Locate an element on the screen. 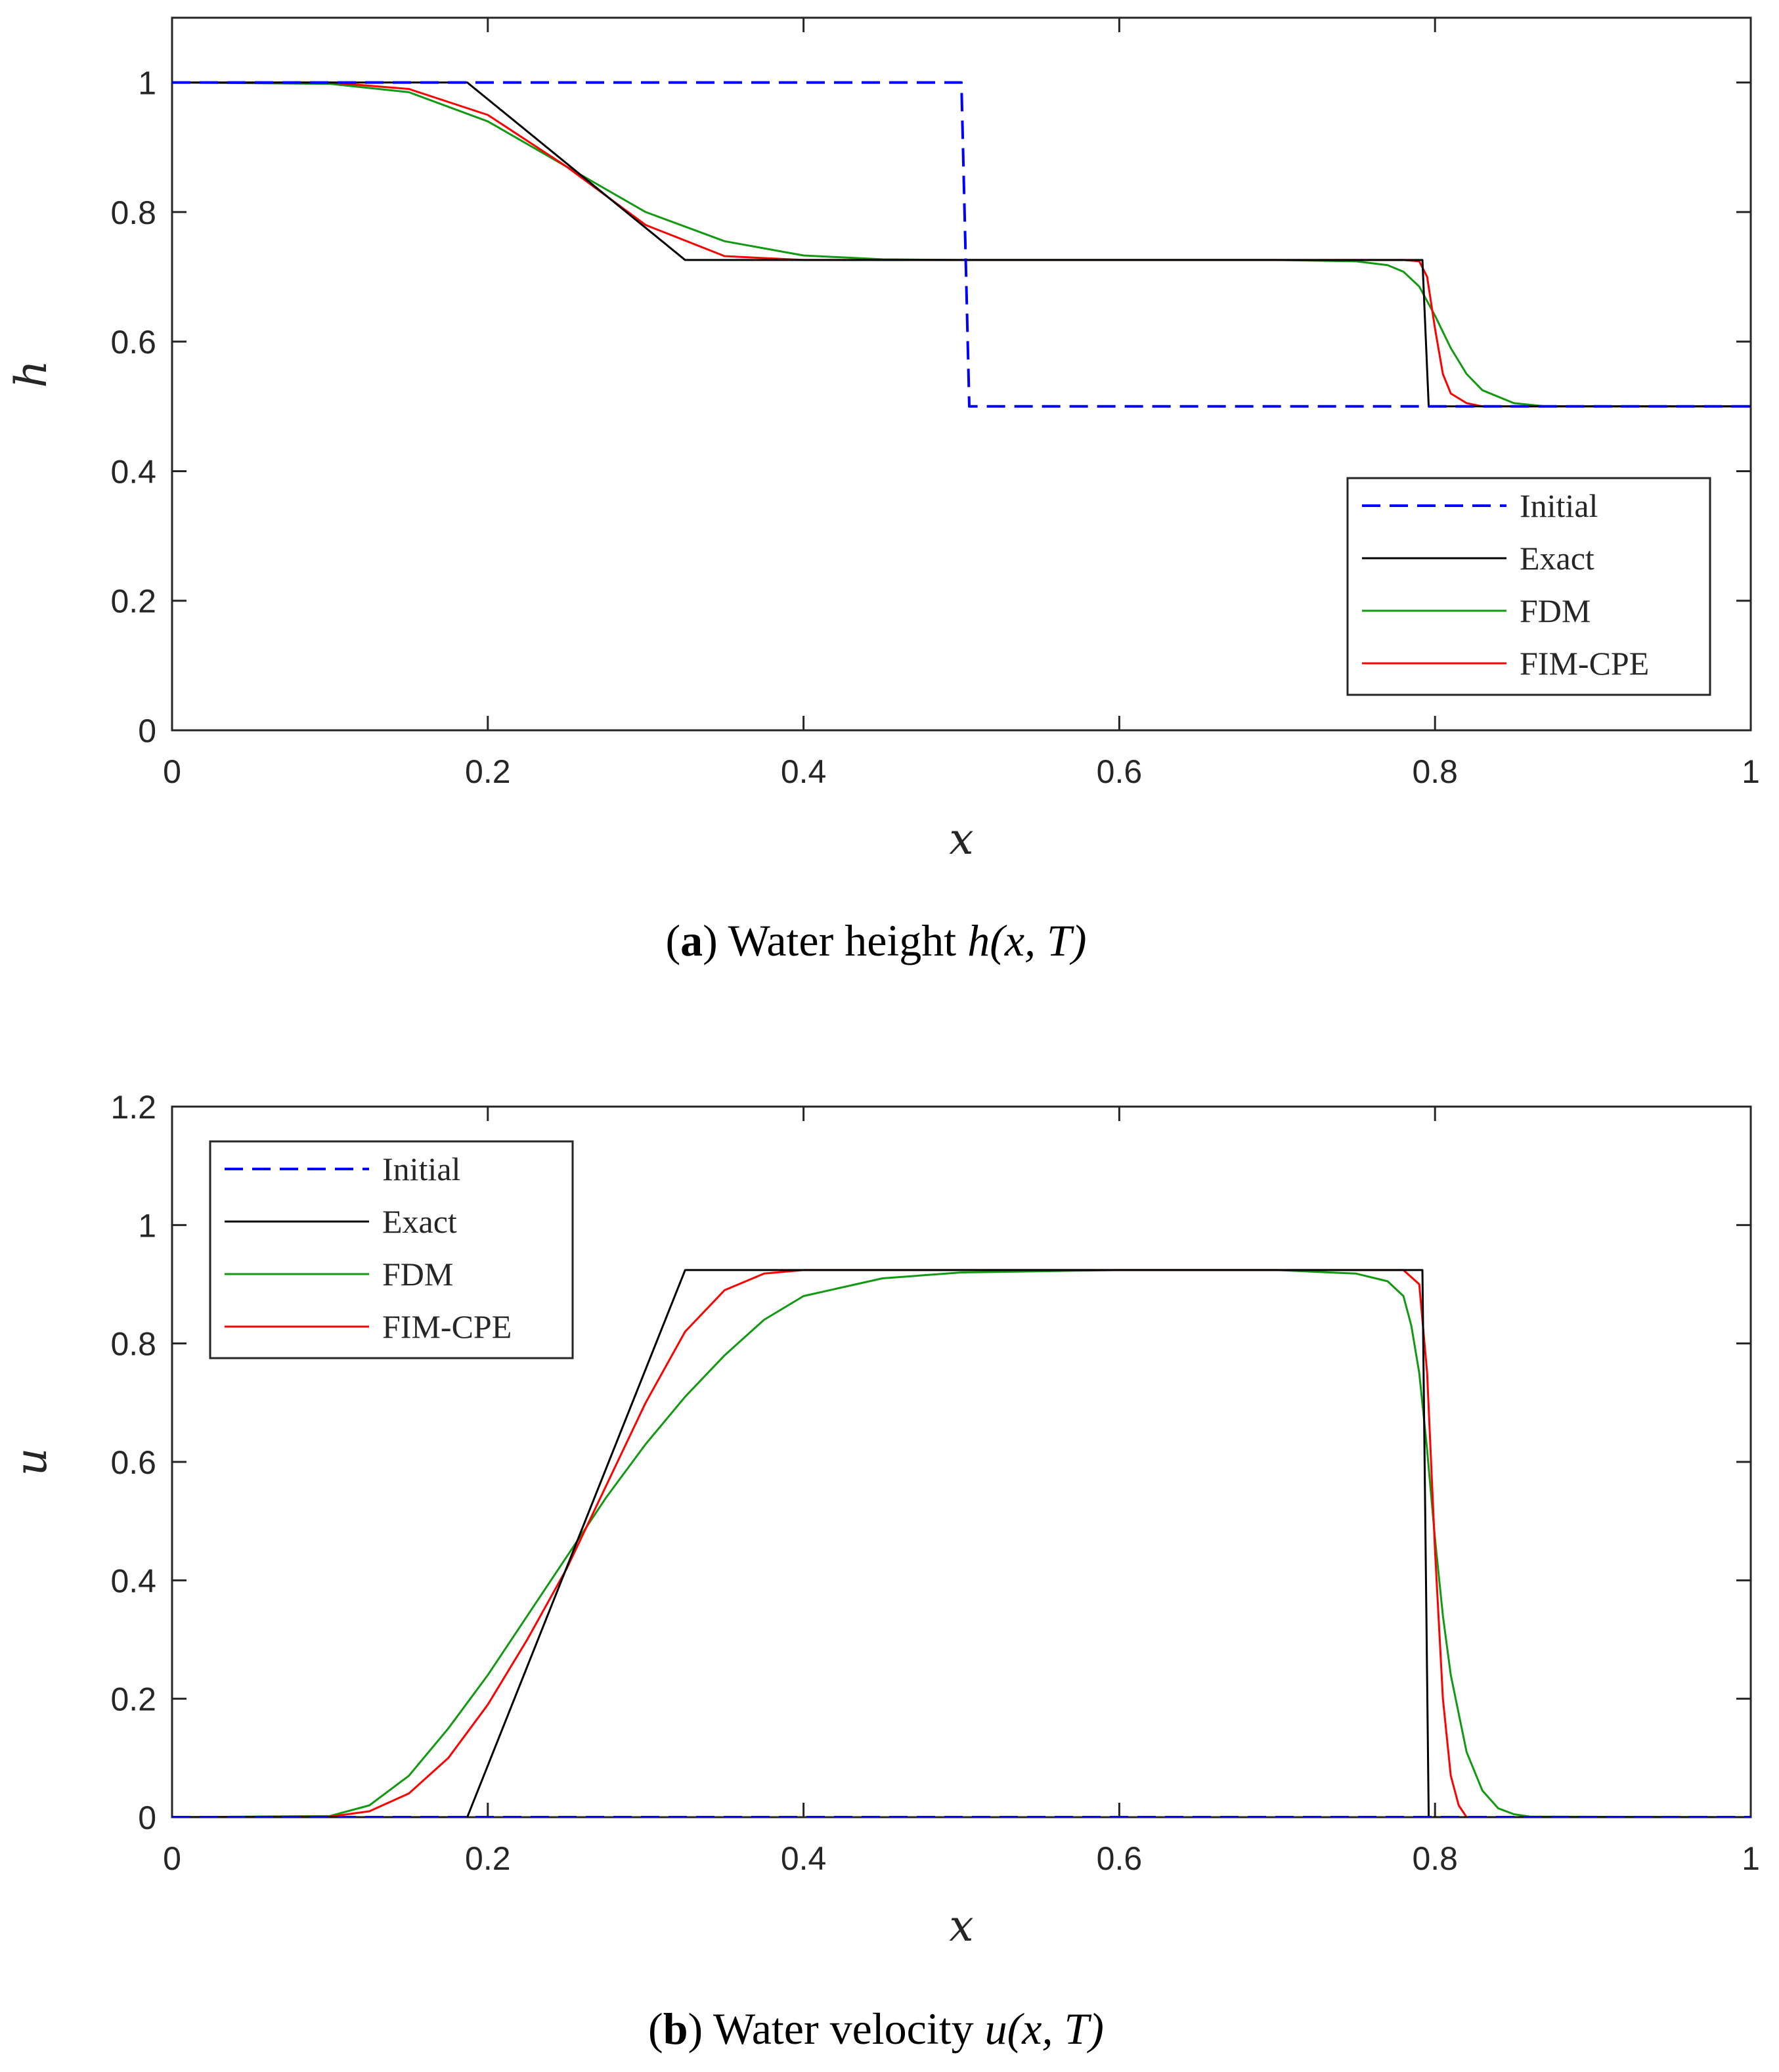 The width and height of the screenshot is (1779, 2072). y-tick-label: 1.2 is located at coordinates (133, 1108).